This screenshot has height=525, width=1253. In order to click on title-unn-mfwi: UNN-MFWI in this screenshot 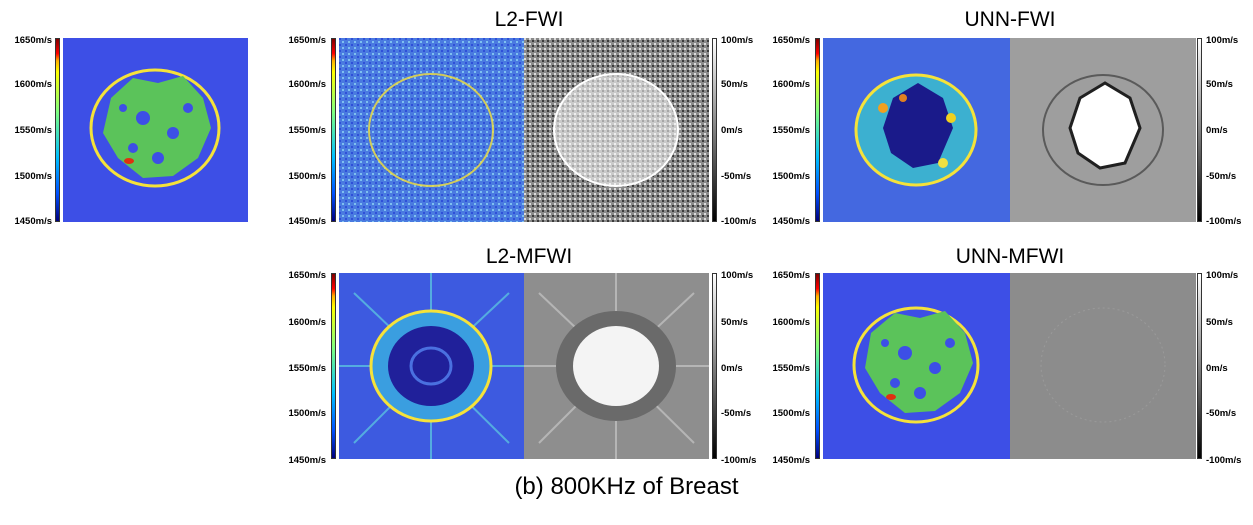, I will do `click(1010, 256)`.